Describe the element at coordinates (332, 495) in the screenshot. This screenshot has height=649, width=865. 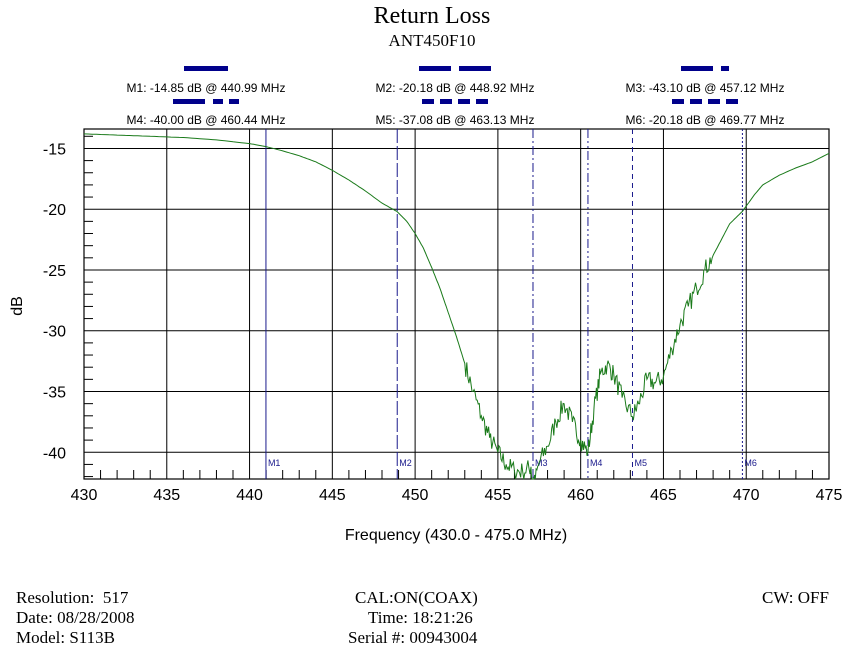
I see `x-tick-label: 445` at that location.